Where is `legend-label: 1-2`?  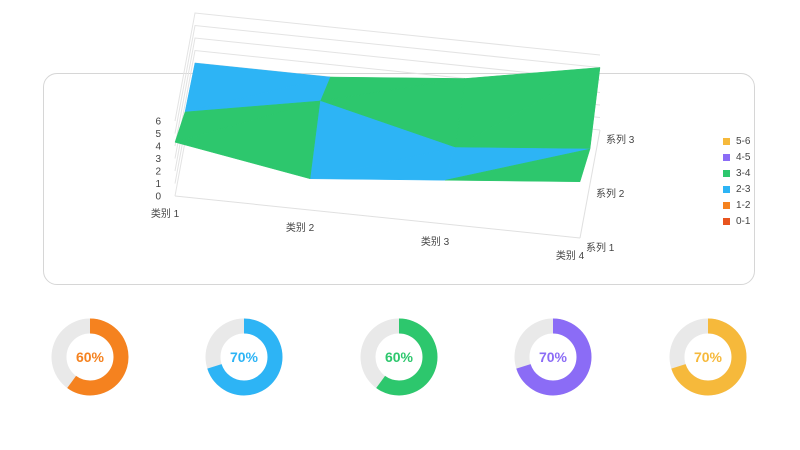 legend-label: 1-2 is located at coordinates (743, 205).